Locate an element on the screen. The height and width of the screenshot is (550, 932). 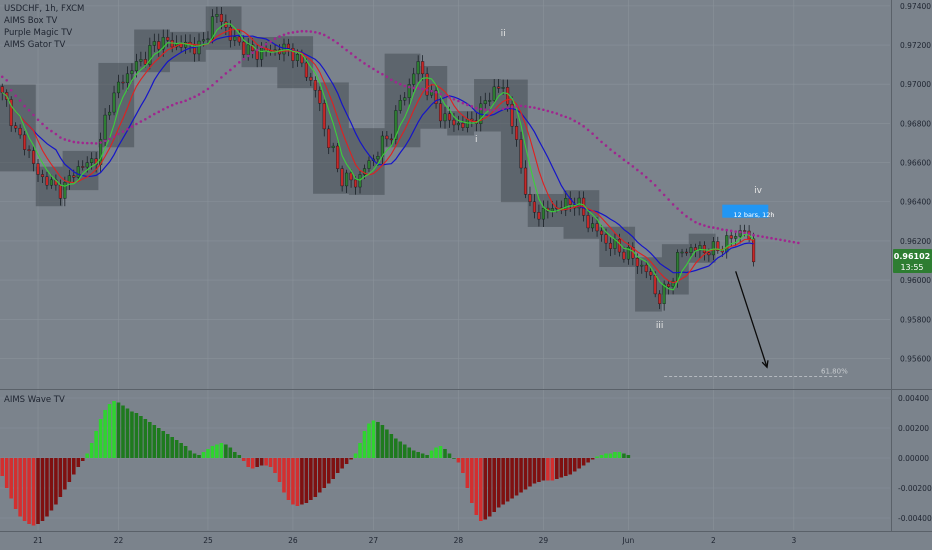
legend-aims-box: AIMS Box TV is located at coordinates (30, 21).